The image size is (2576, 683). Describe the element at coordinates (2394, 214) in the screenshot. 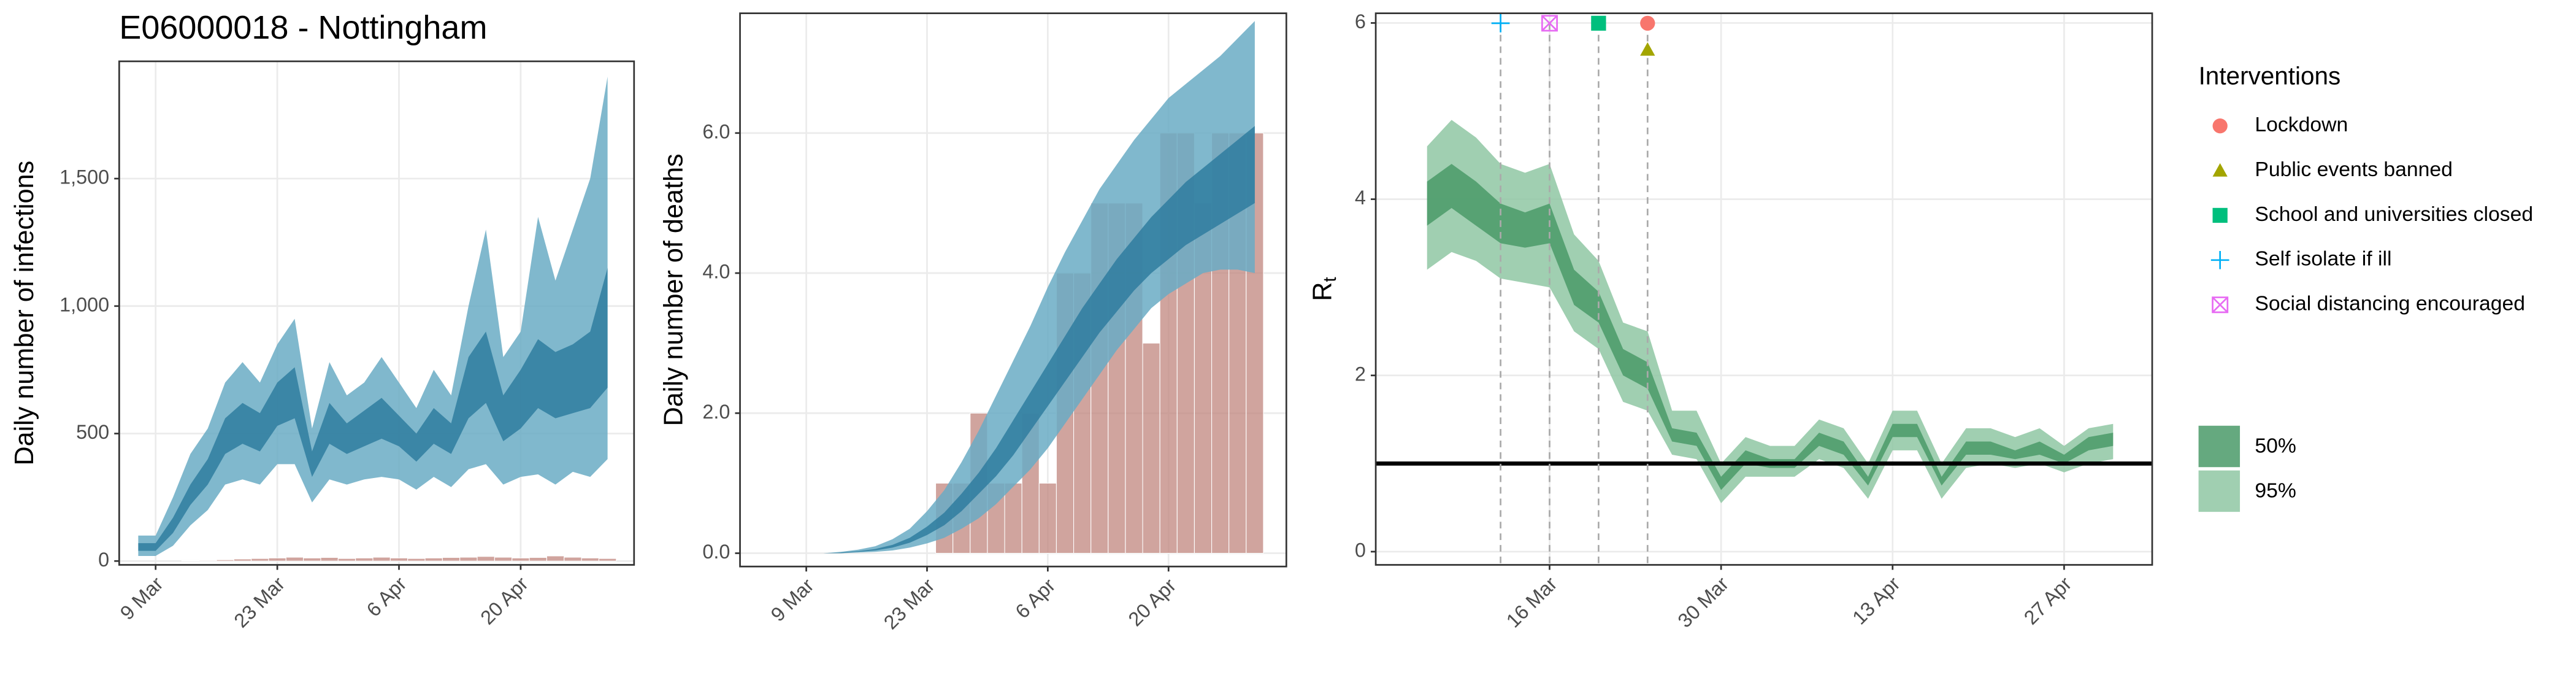

I see `legend-label: School and universities closed` at that location.